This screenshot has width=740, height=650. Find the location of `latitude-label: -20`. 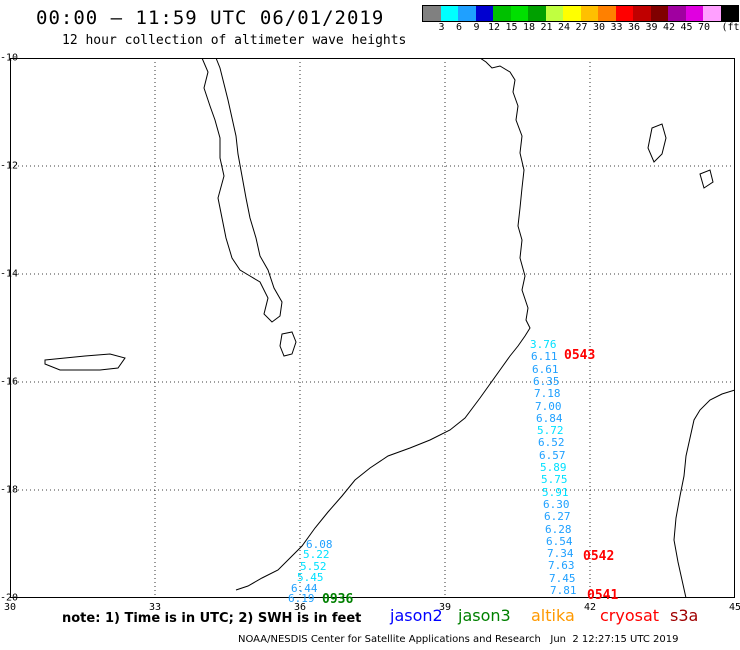

latitude-label: -20 is located at coordinates (9, 598).